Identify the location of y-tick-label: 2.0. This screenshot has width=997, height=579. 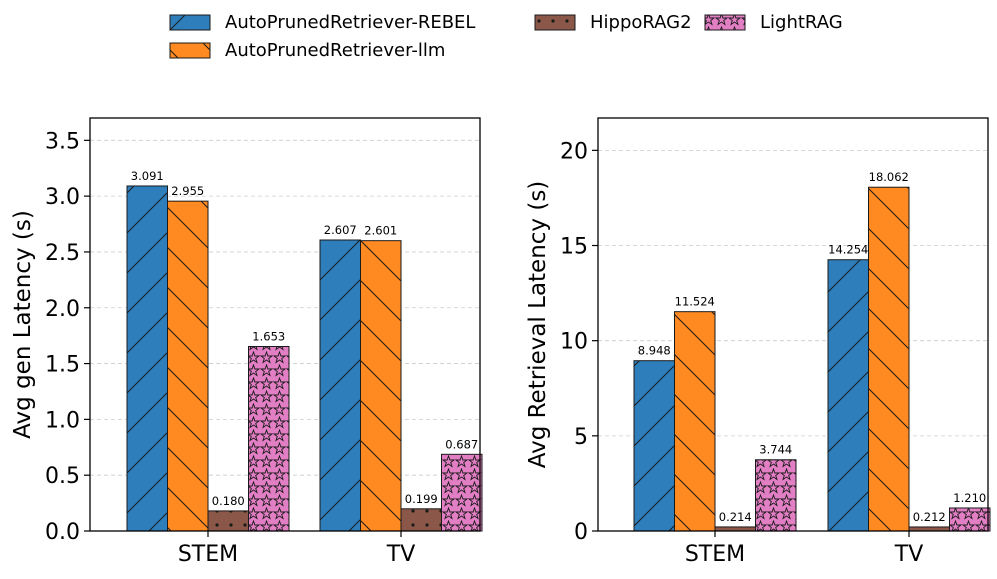
(62, 309).